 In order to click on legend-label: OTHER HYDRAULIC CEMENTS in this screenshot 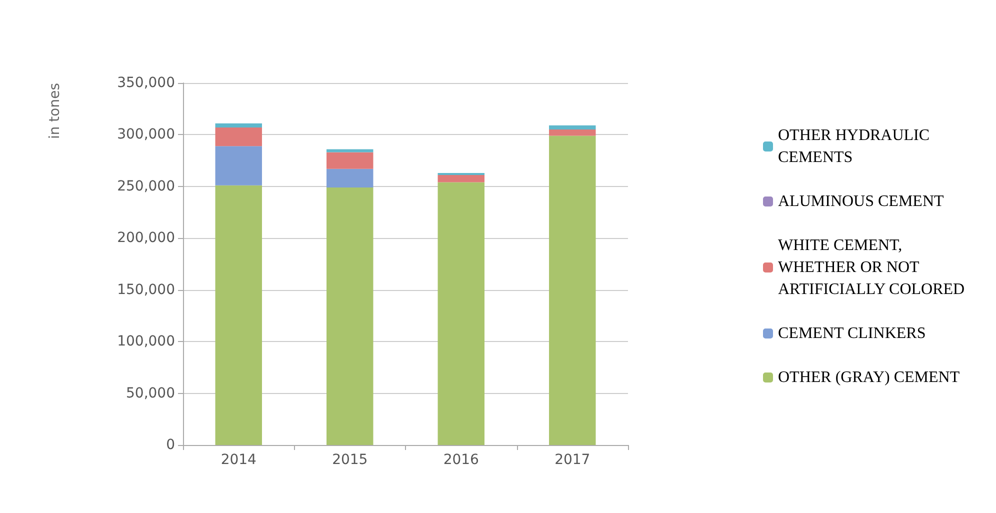, I will do `click(856, 146)`.